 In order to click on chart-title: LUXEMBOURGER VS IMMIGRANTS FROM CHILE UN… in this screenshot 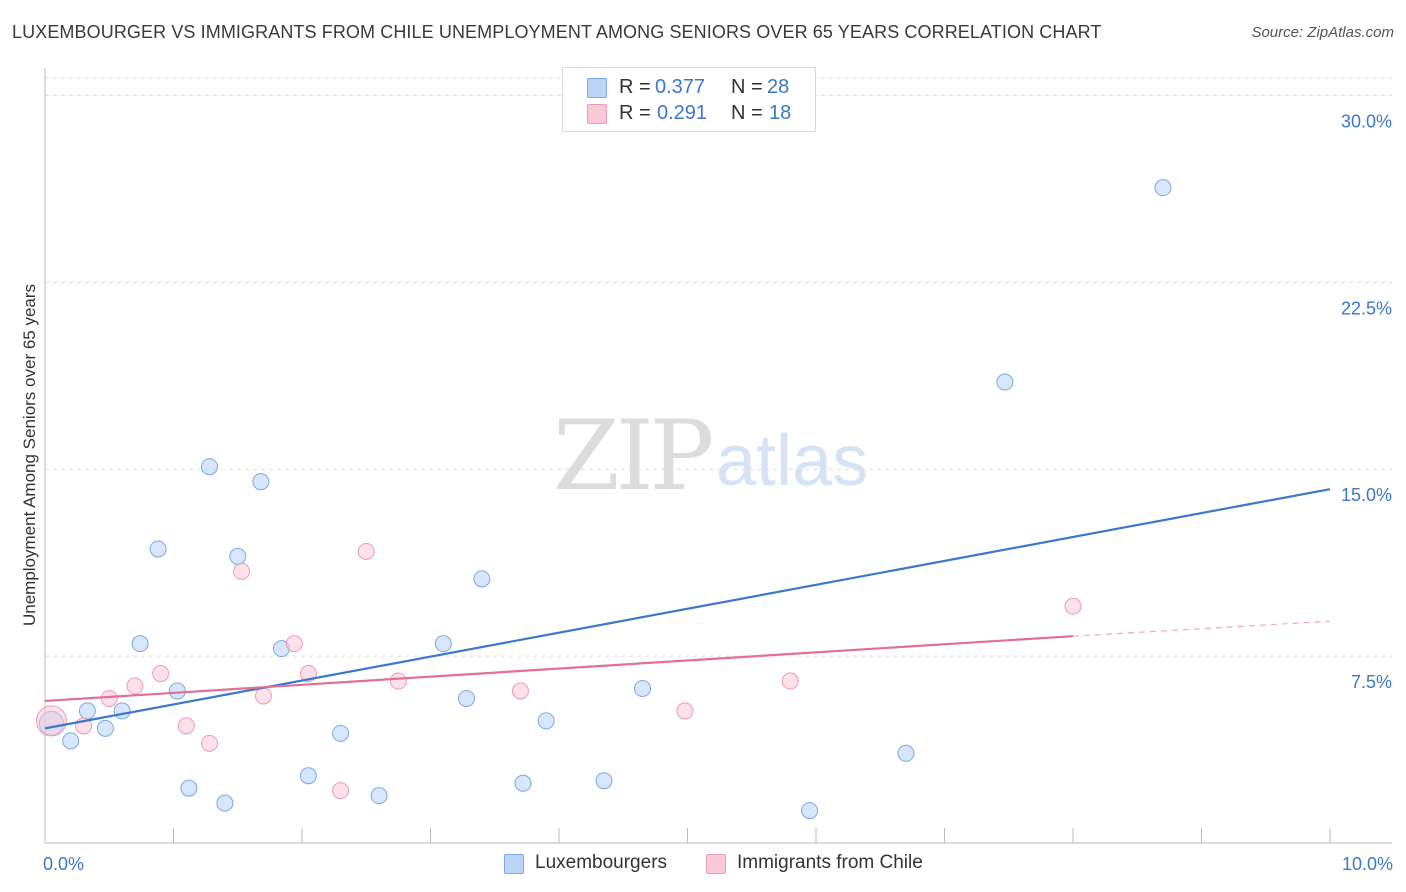, I will do `click(557, 32)`.